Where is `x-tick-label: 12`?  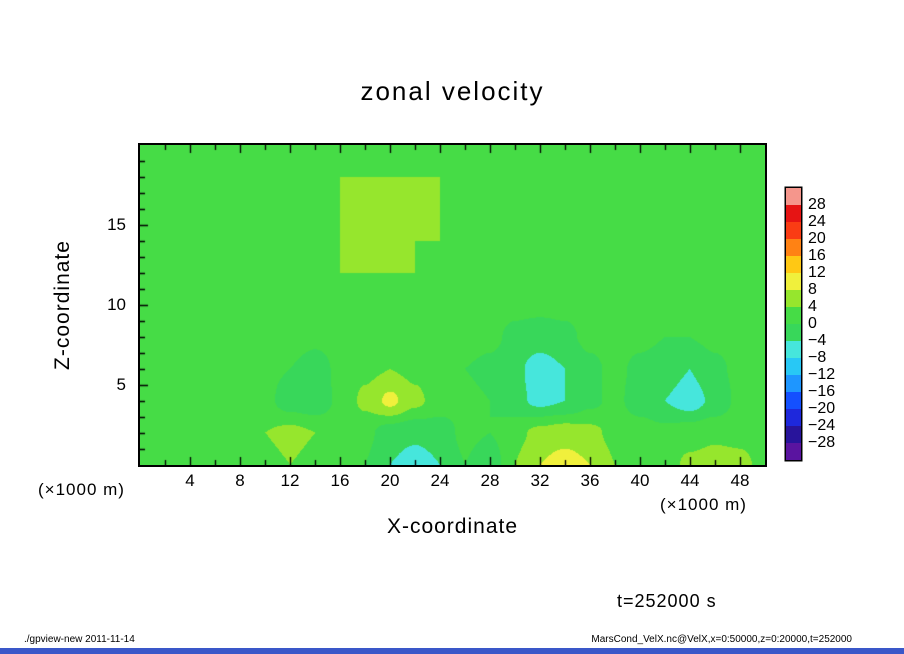 x-tick-label: 12 is located at coordinates (290, 480).